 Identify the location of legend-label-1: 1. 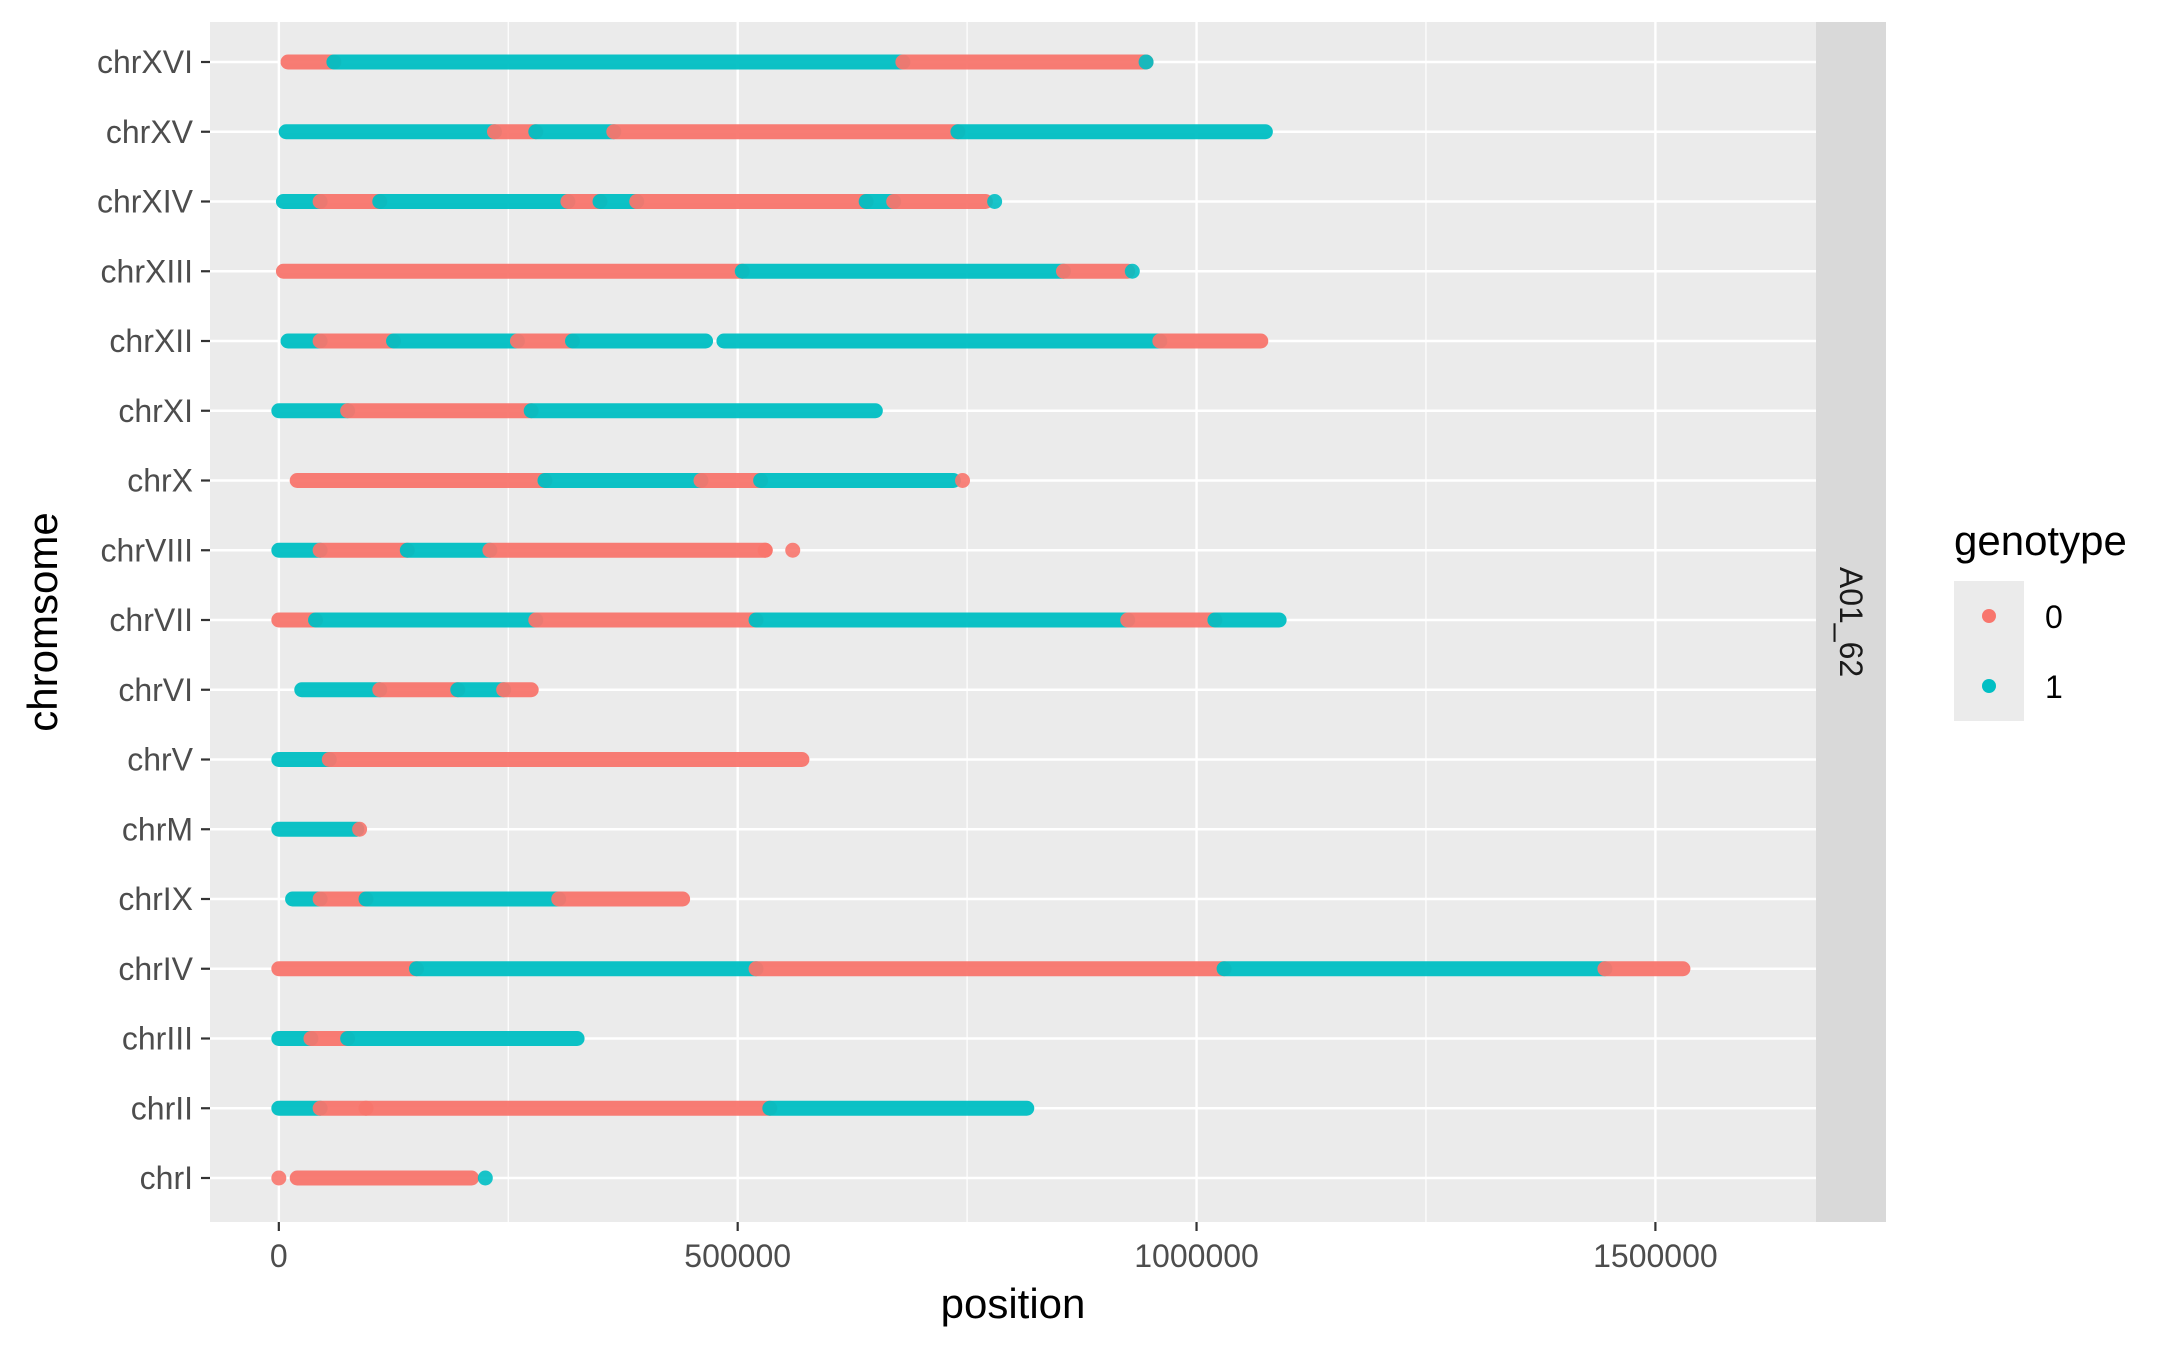
(2054, 687).